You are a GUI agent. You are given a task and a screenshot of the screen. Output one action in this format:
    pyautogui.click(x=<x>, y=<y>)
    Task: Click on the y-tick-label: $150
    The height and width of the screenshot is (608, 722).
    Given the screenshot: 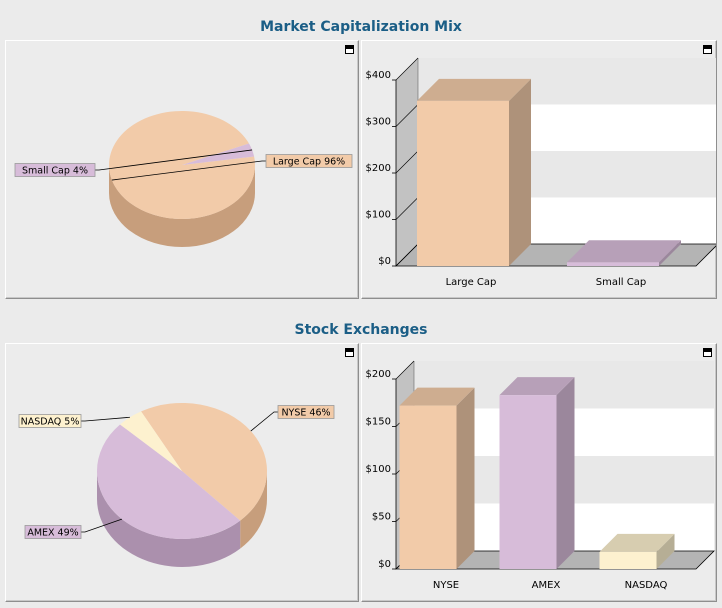 What is the action you would take?
    pyautogui.click(x=378, y=422)
    